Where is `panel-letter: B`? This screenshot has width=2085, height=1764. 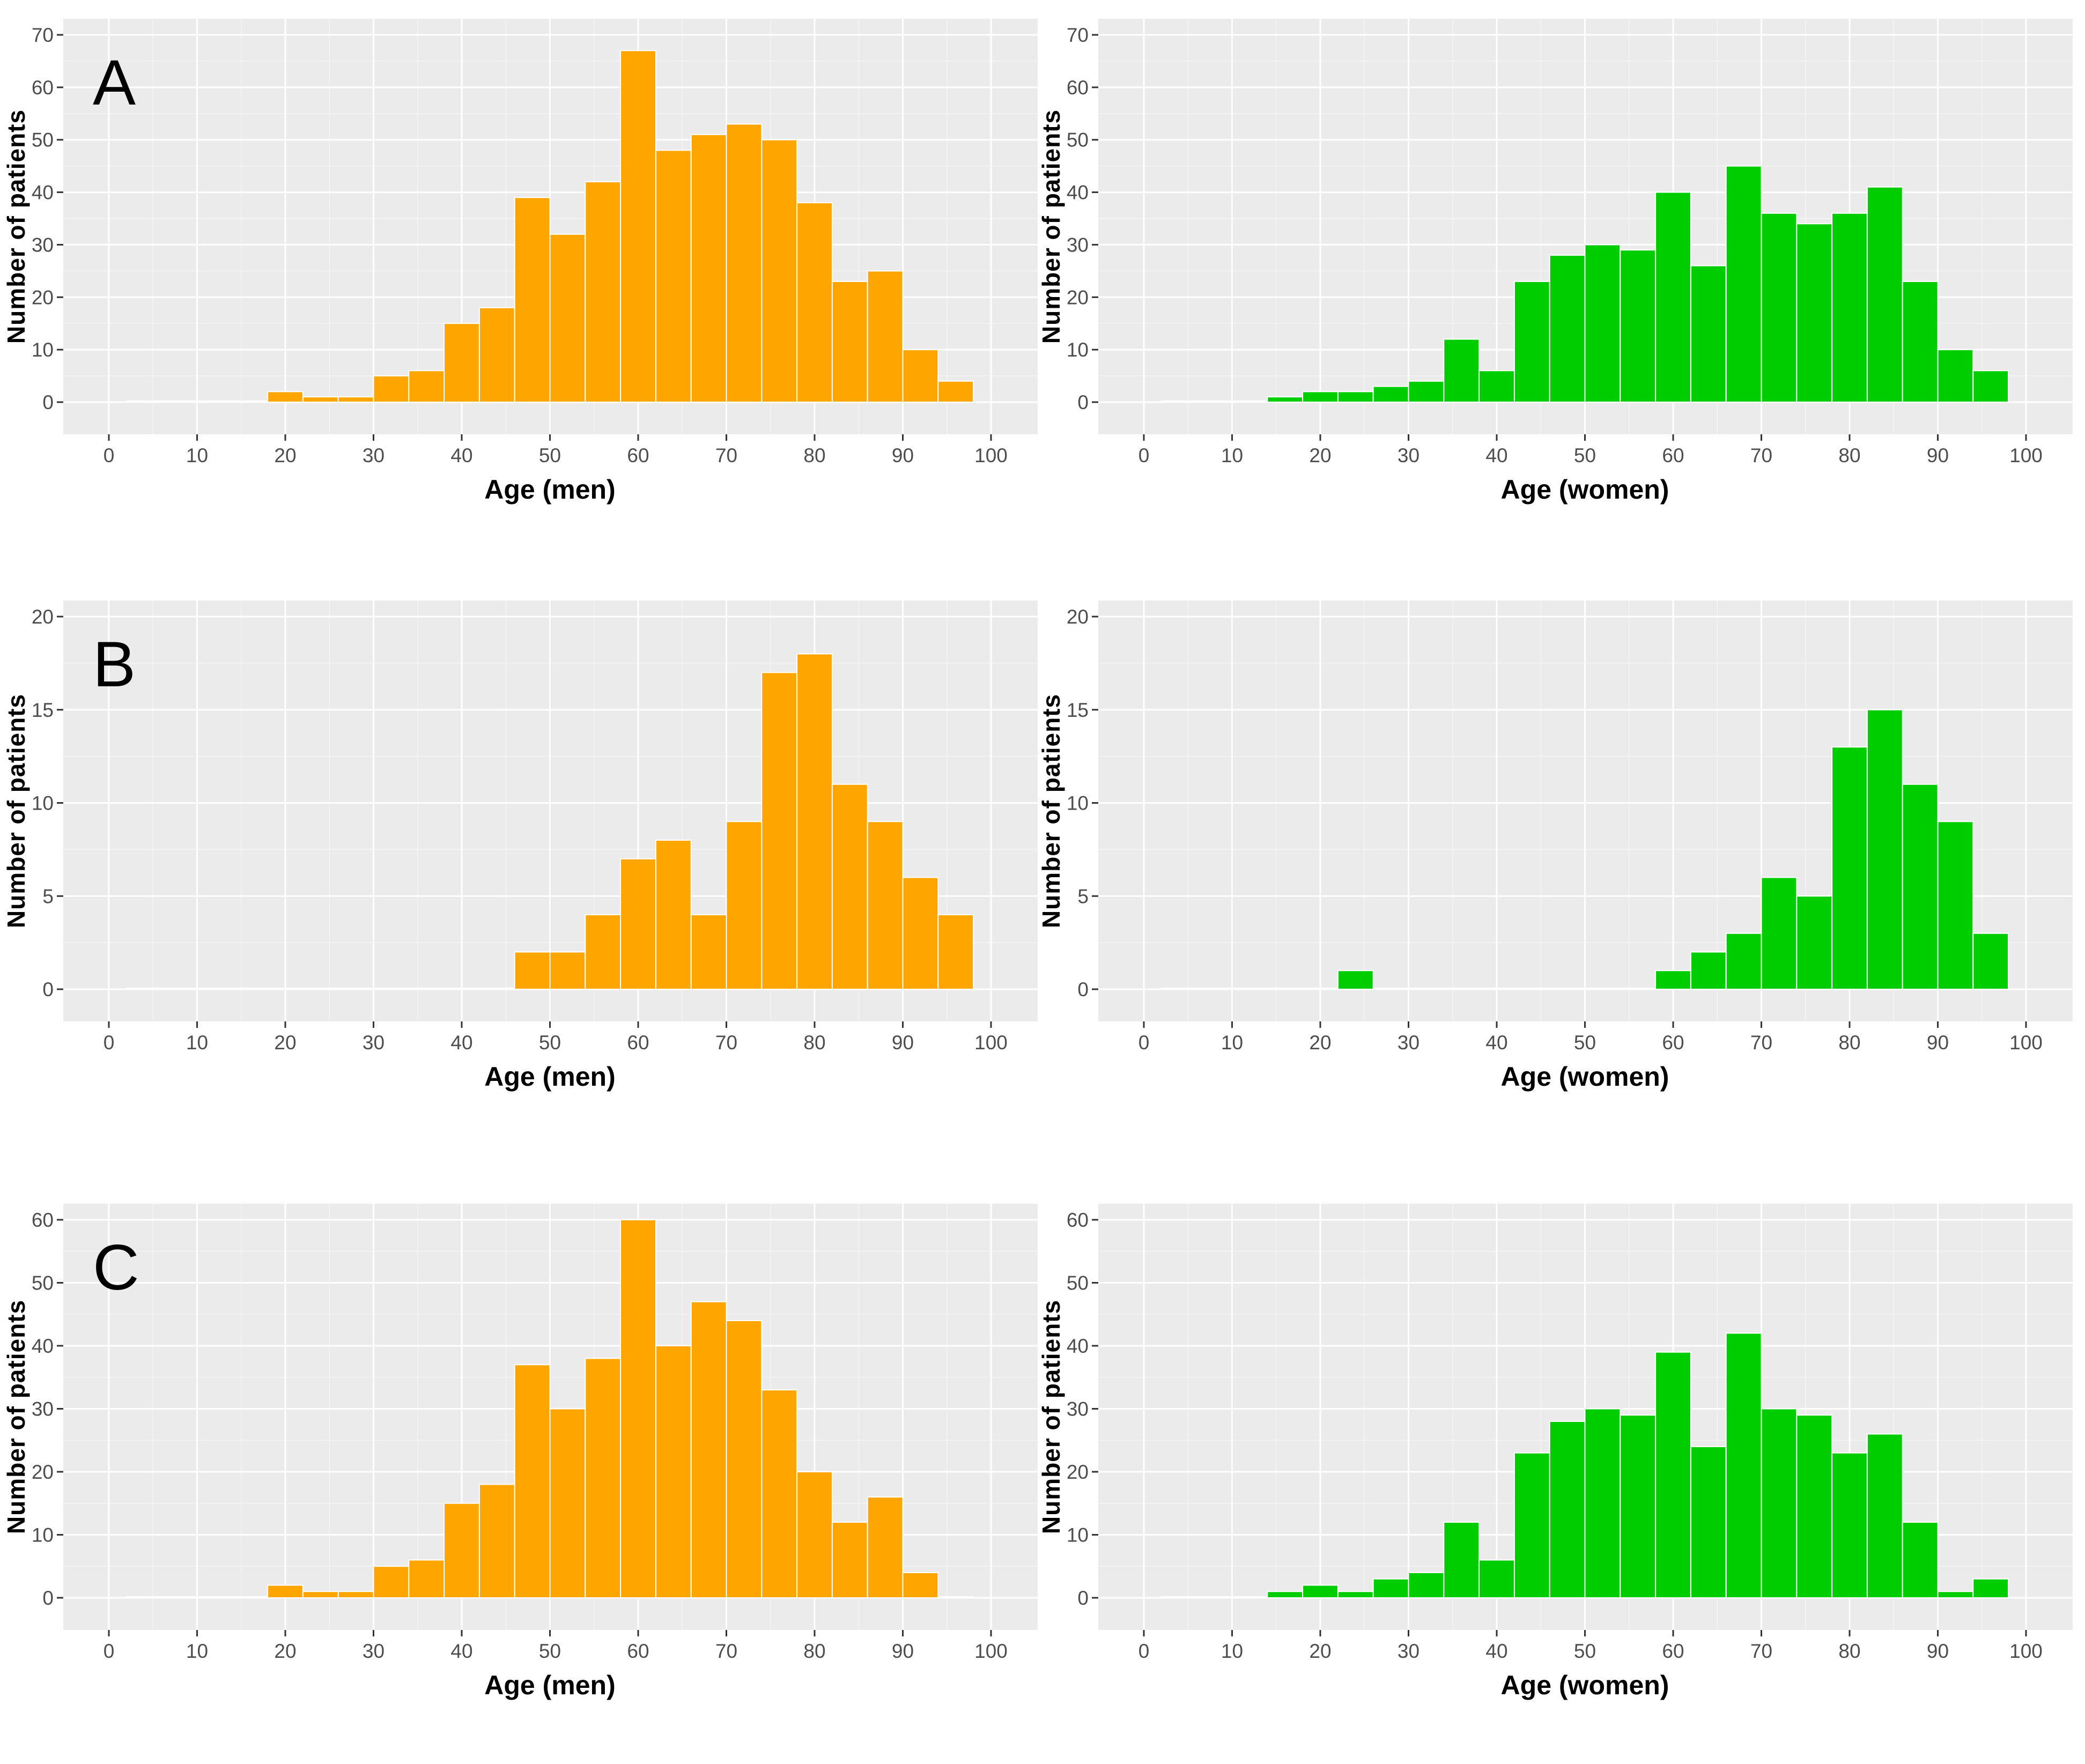 panel-letter: B is located at coordinates (114, 664).